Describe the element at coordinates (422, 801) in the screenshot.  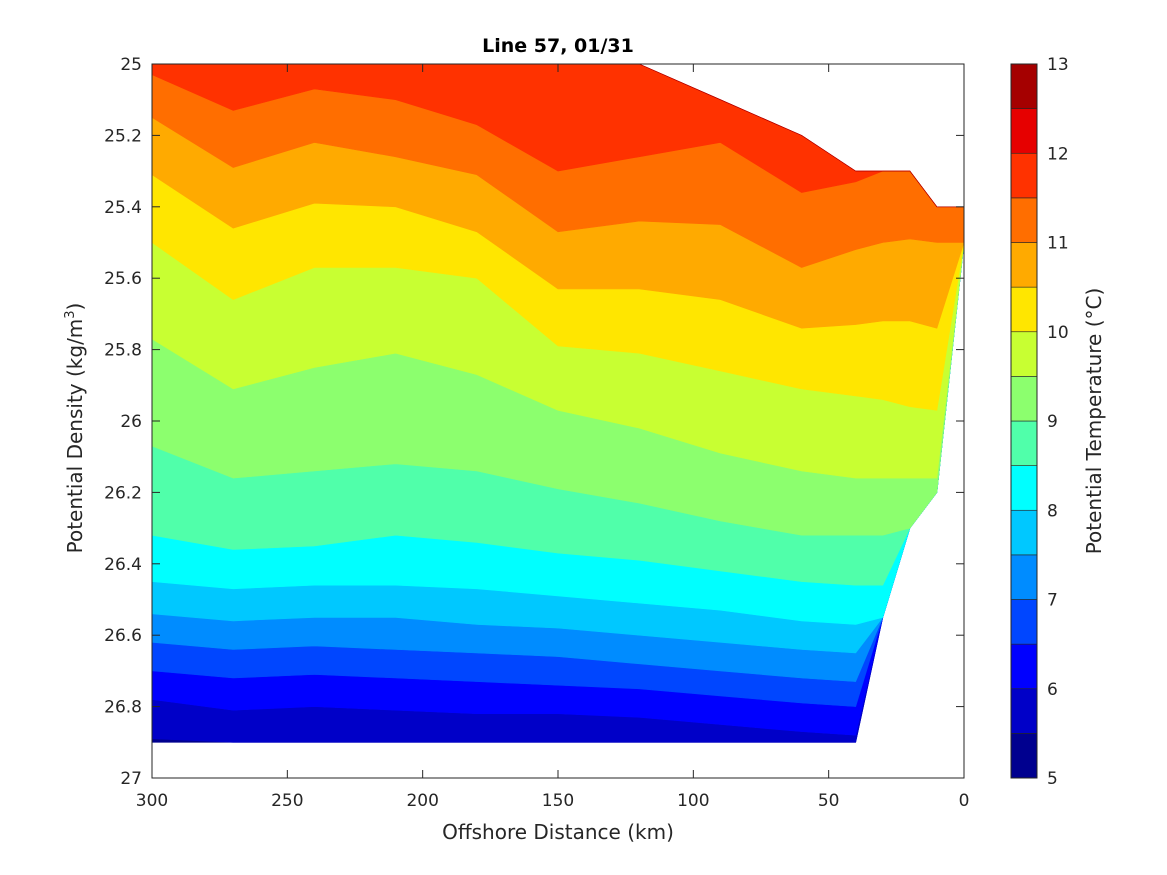
I see `x-tick-label: 200` at that location.